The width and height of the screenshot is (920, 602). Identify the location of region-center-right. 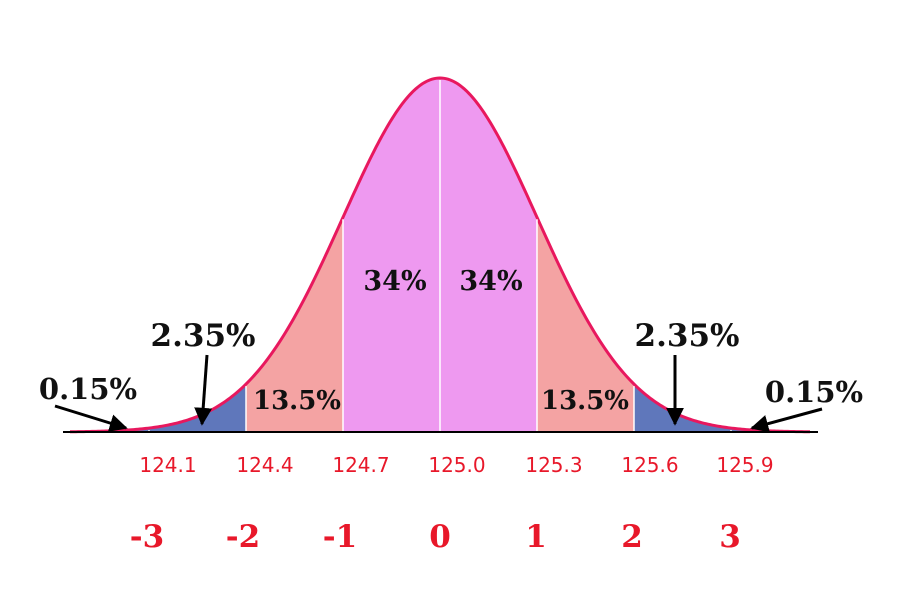
(488, 255).